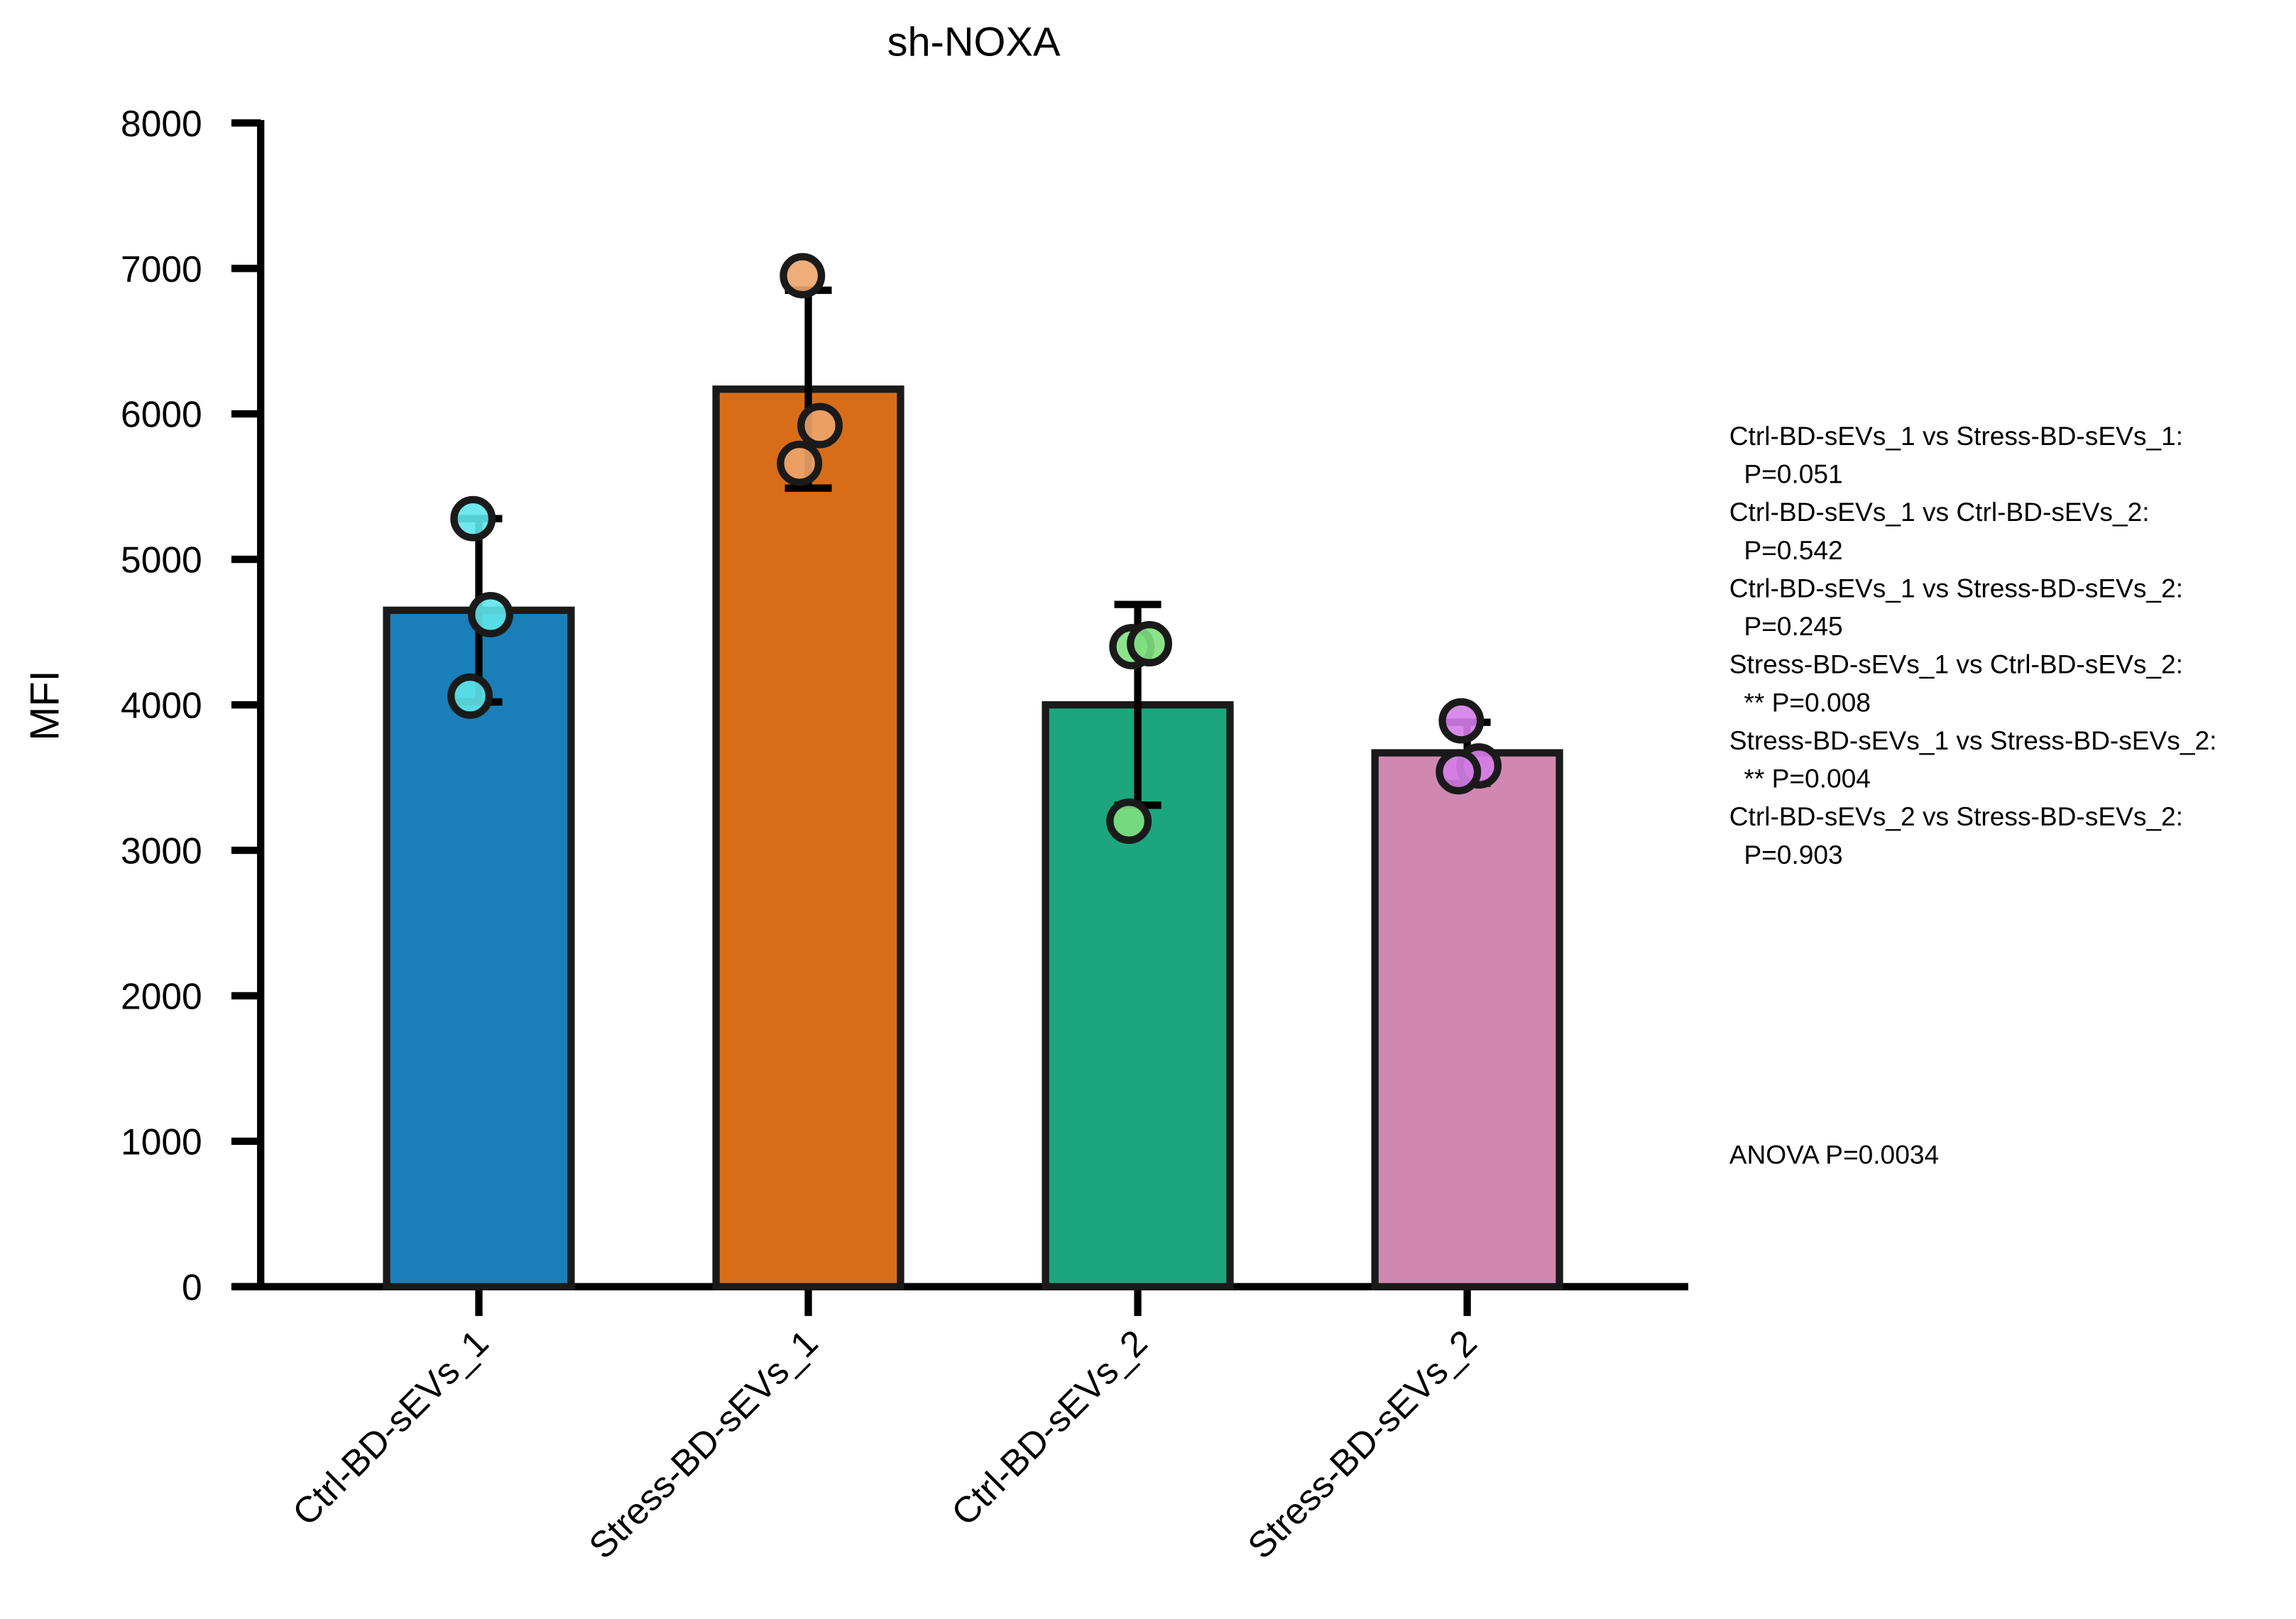 This screenshot has width=2296, height=1619. Describe the element at coordinates (1786, 474) in the screenshot. I see `annotation: P=0.051` at that location.